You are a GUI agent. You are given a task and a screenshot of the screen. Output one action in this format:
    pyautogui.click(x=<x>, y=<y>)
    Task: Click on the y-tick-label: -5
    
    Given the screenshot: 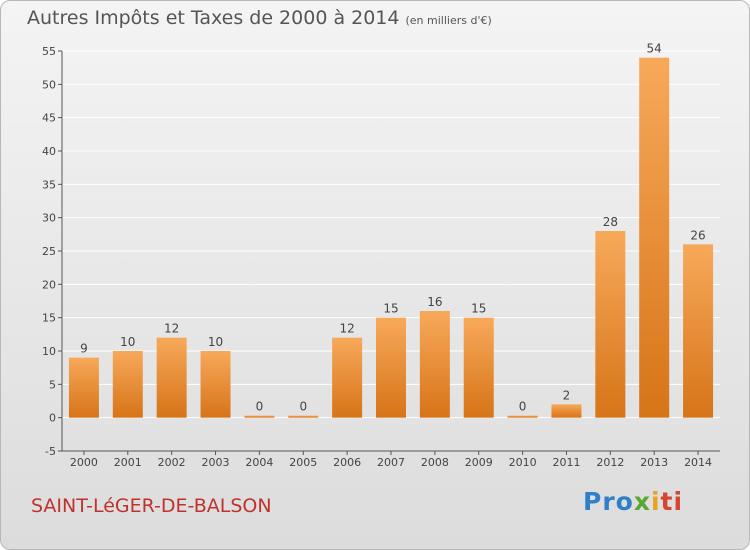 What is the action you would take?
    pyautogui.click(x=50, y=451)
    